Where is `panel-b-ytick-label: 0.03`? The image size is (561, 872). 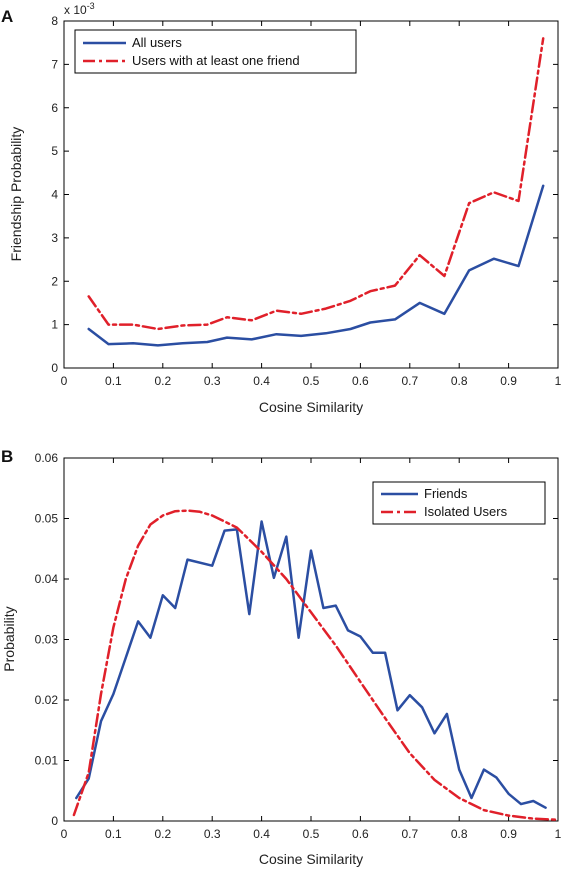
panel-b-ytick-label: 0.03 is located at coordinates (47, 640).